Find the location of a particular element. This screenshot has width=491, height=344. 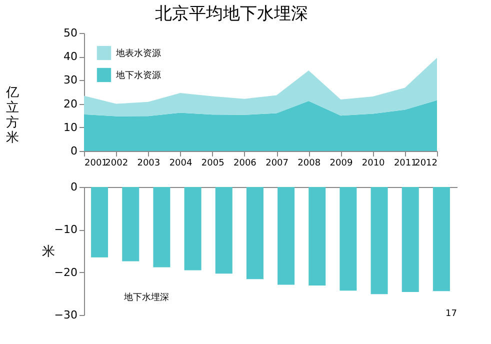

y-tick-label: −30 is located at coordinates (66, 315).